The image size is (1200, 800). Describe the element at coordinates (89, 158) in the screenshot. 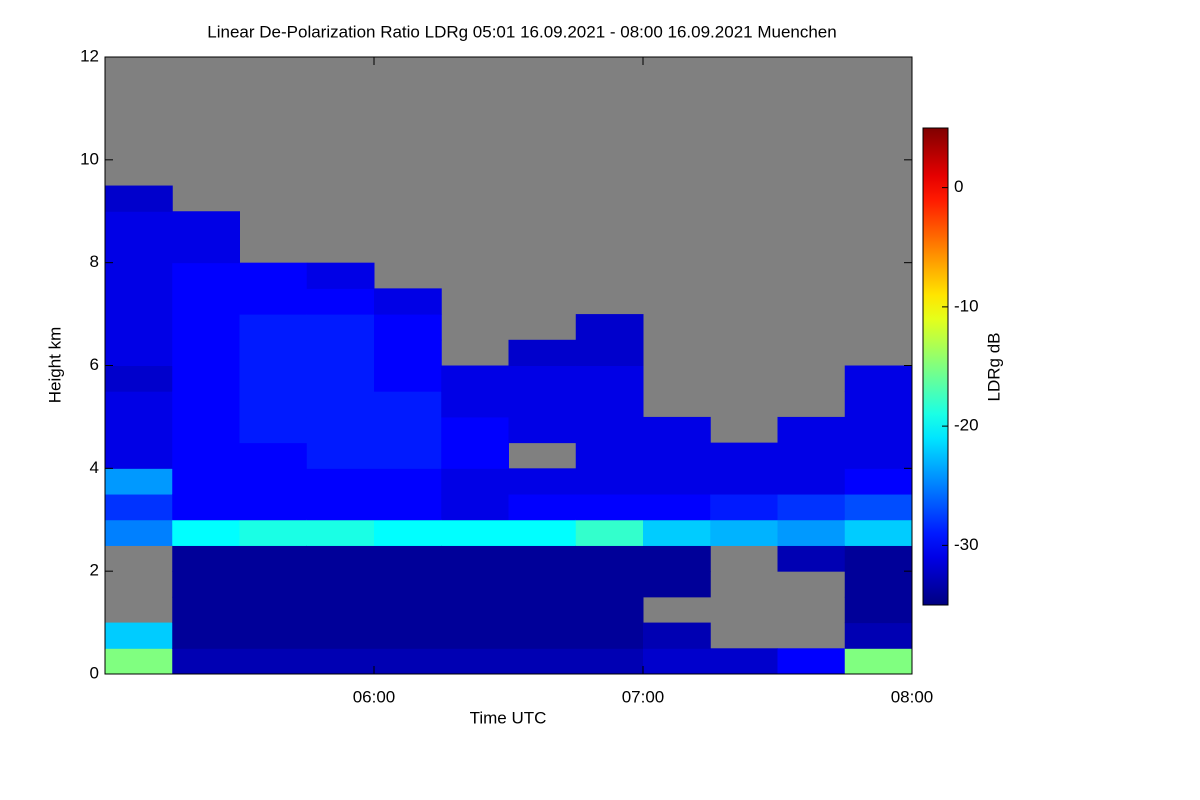

I see `y-tick-label: 10` at that location.